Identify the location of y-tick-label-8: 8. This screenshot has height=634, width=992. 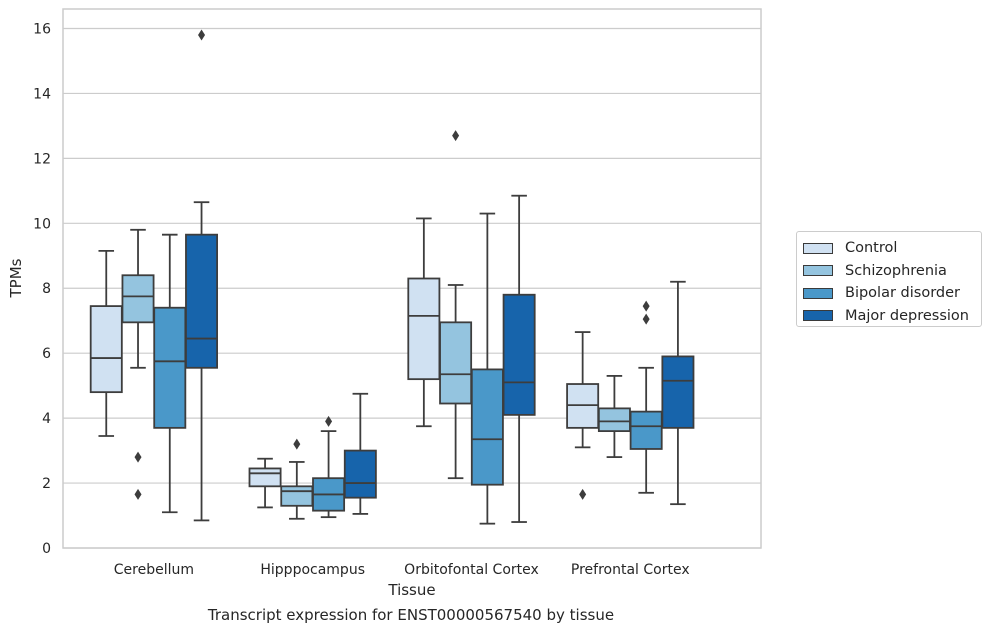
(46, 289).